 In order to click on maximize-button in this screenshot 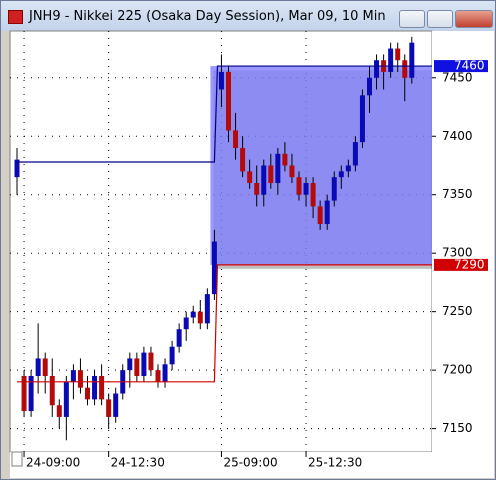, I will do `click(440, 19)`.